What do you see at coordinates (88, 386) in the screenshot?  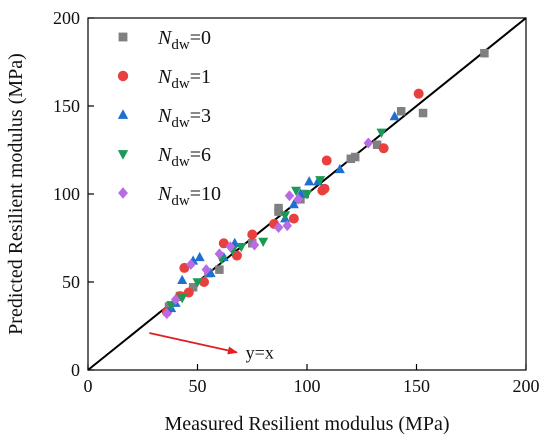 I see `x-tick-label: 0` at bounding box center [88, 386].